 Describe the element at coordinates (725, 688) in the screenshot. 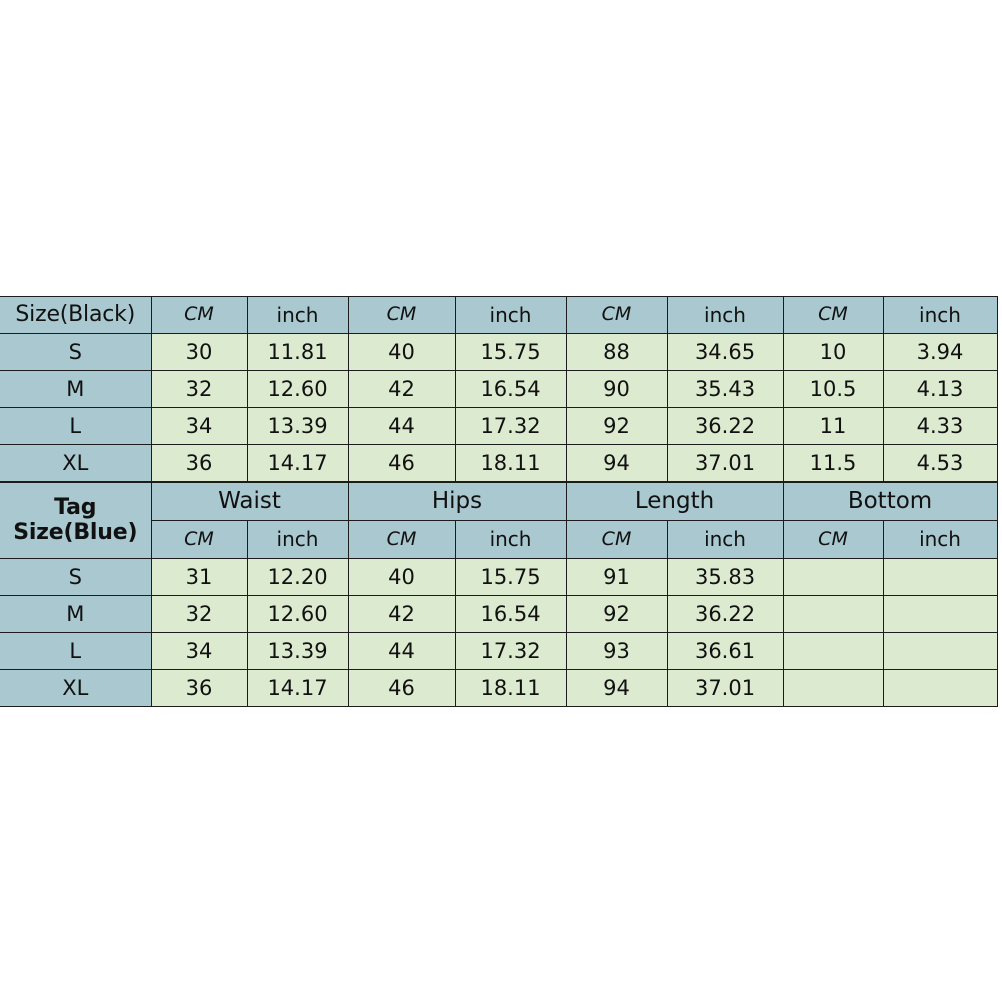

I see `table-blue-cell: 37.01` at that location.